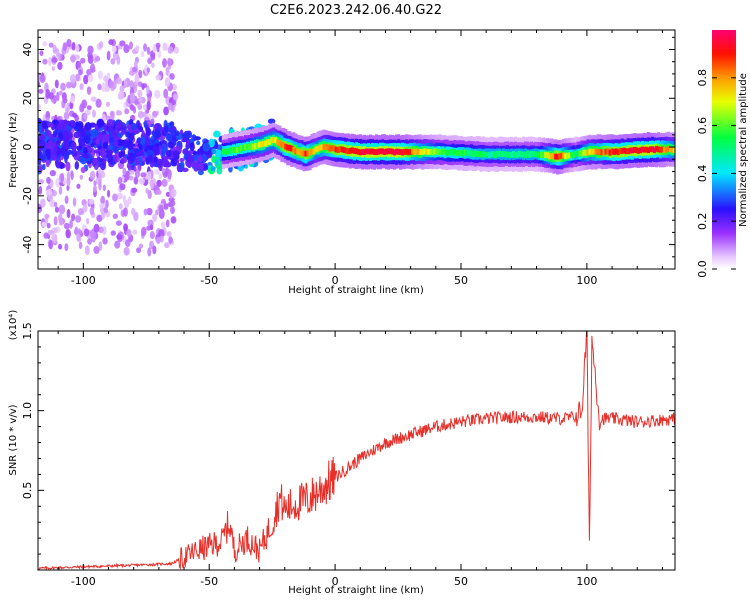 Image resolution: width=750 pixels, height=600 pixels. I want to click on colorbar-gradient, so click(724, 149).